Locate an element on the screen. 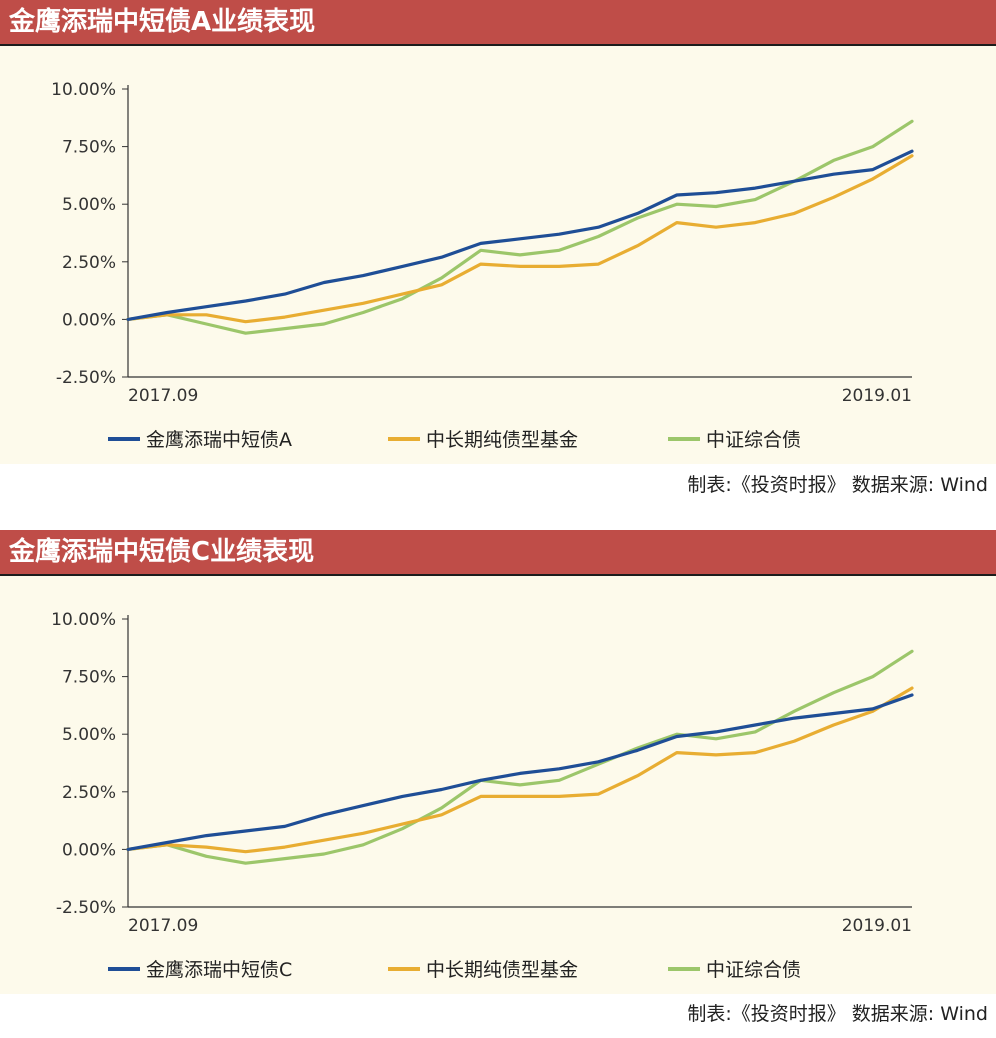 This screenshot has height=1038, width=996. chart-title: 金鹰添瑞中短债A业绩表现 is located at coordinates (162, 22).